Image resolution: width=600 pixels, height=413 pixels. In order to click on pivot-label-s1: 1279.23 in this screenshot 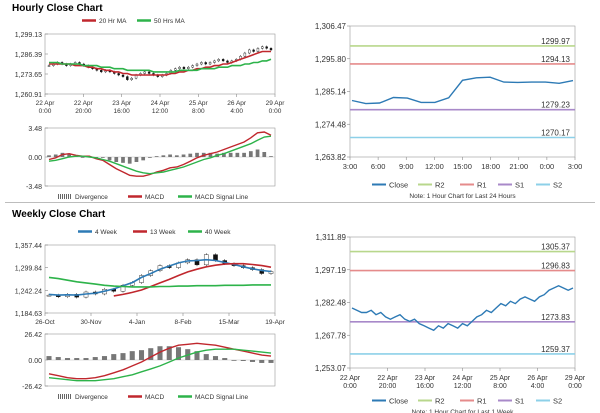, I will do `click(555, 105)`.